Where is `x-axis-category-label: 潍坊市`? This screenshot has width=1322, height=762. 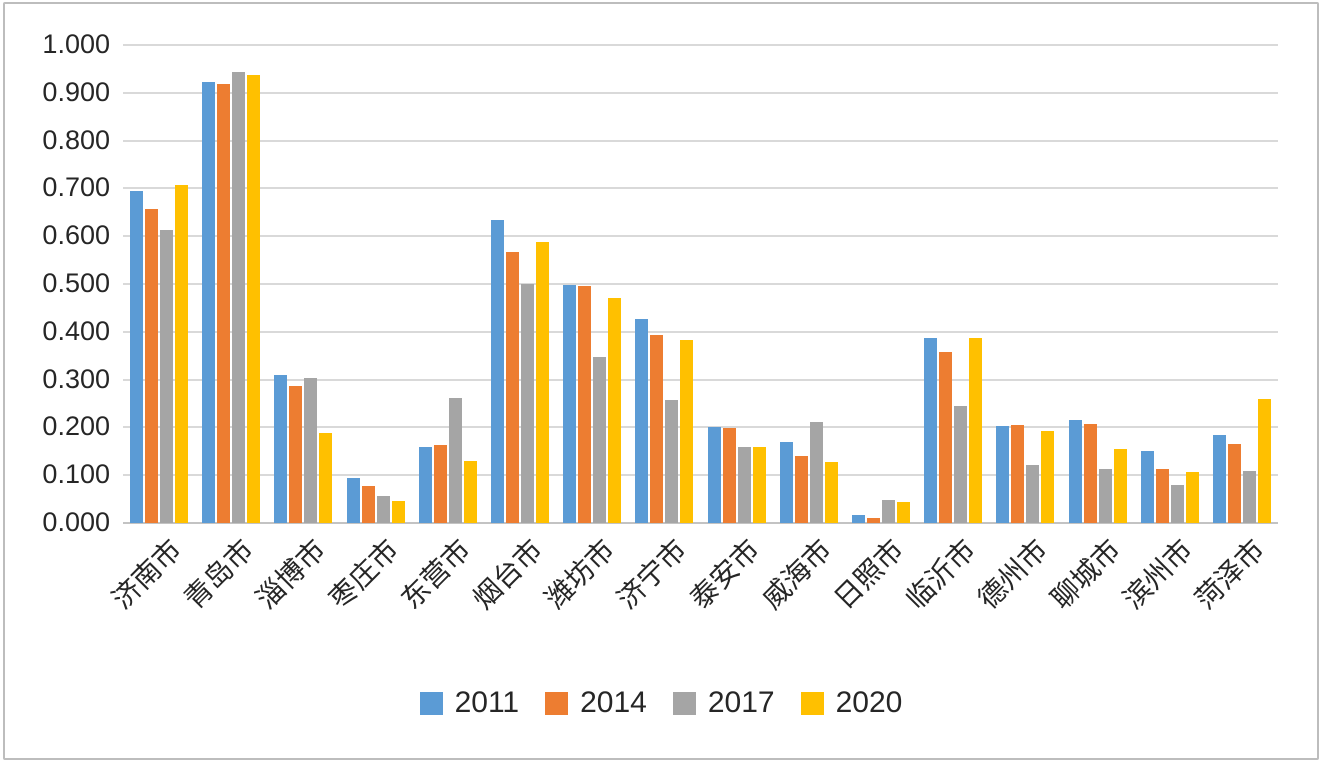 x-axis-category-label: 潍坊市 is located at coordinates (580, 574).